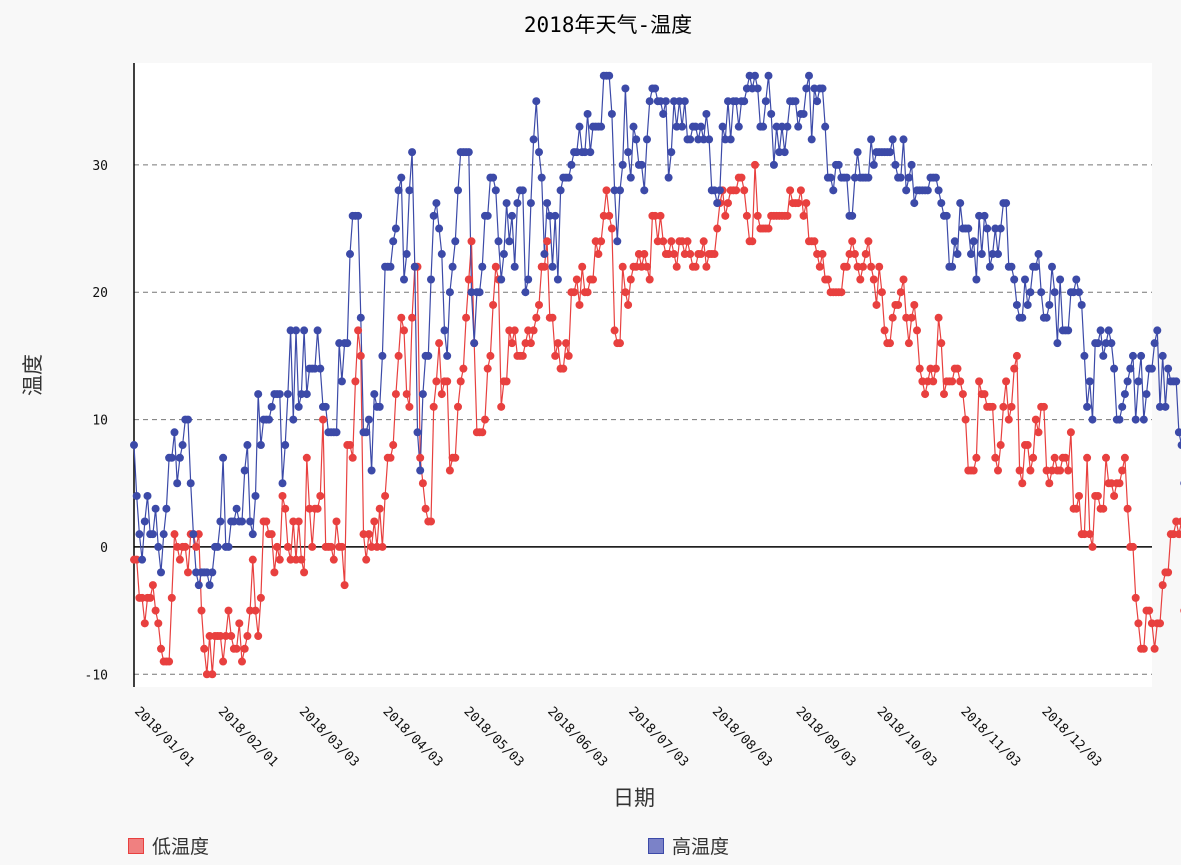 This screenshot has width=1181, height=865. I want to click on legend-item-high: 高温度, so click(688, 845).